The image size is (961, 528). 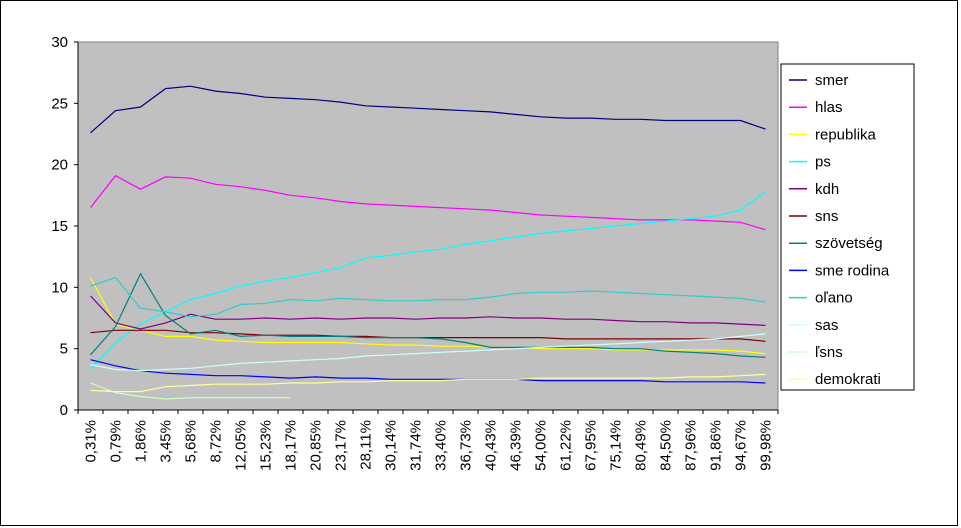 I want to click on legend-label: sns, so click(x=826, y=216).